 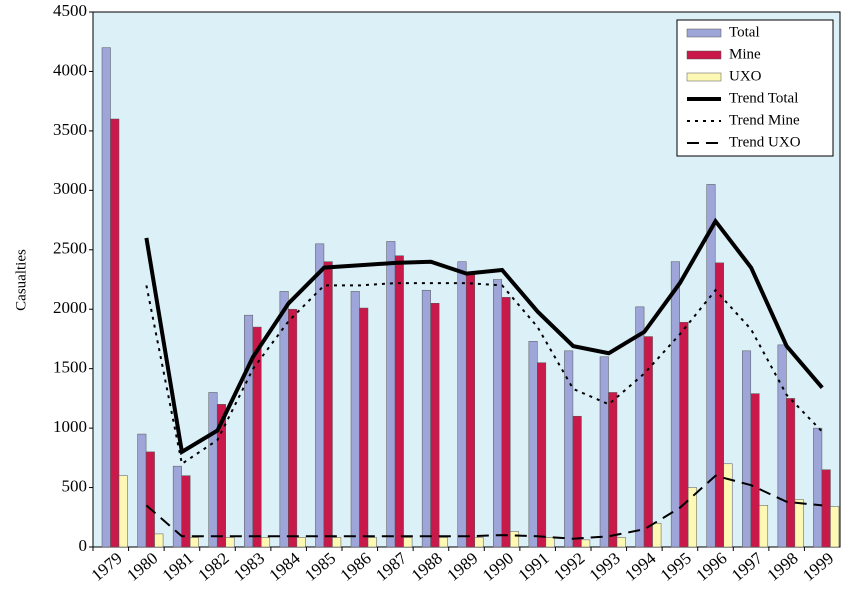 What do you see at coordinates (640, 566) in the screenshot?
I see `x-tick-label: 1994` at bounding box center [640, 566].